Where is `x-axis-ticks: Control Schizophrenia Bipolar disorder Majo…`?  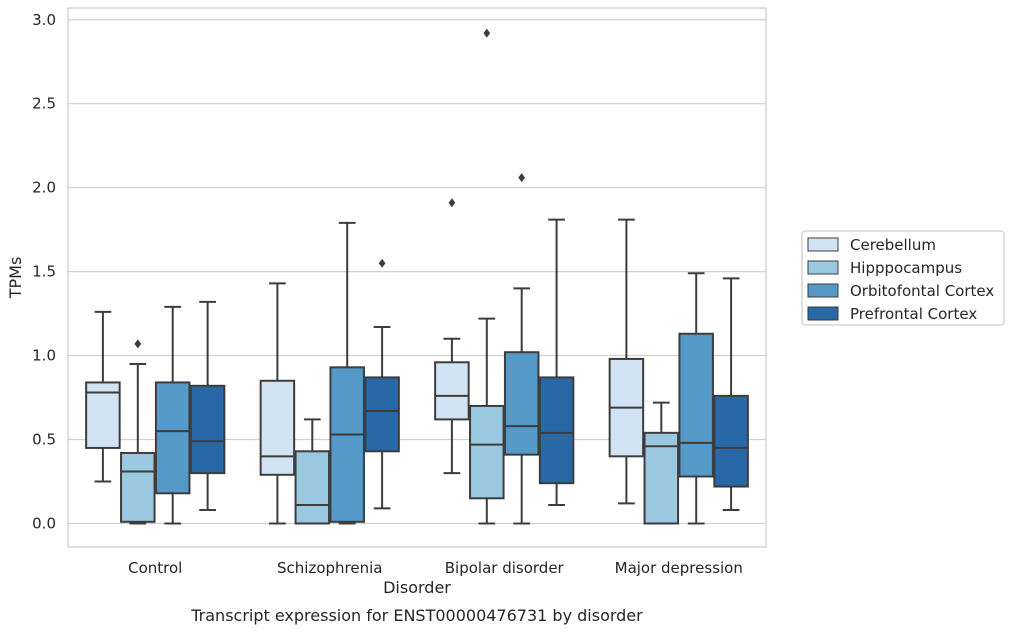
x-axis-ticks: Control Schizophrenia Bipolar disorder Majo… is located at coordinates (435, 568).